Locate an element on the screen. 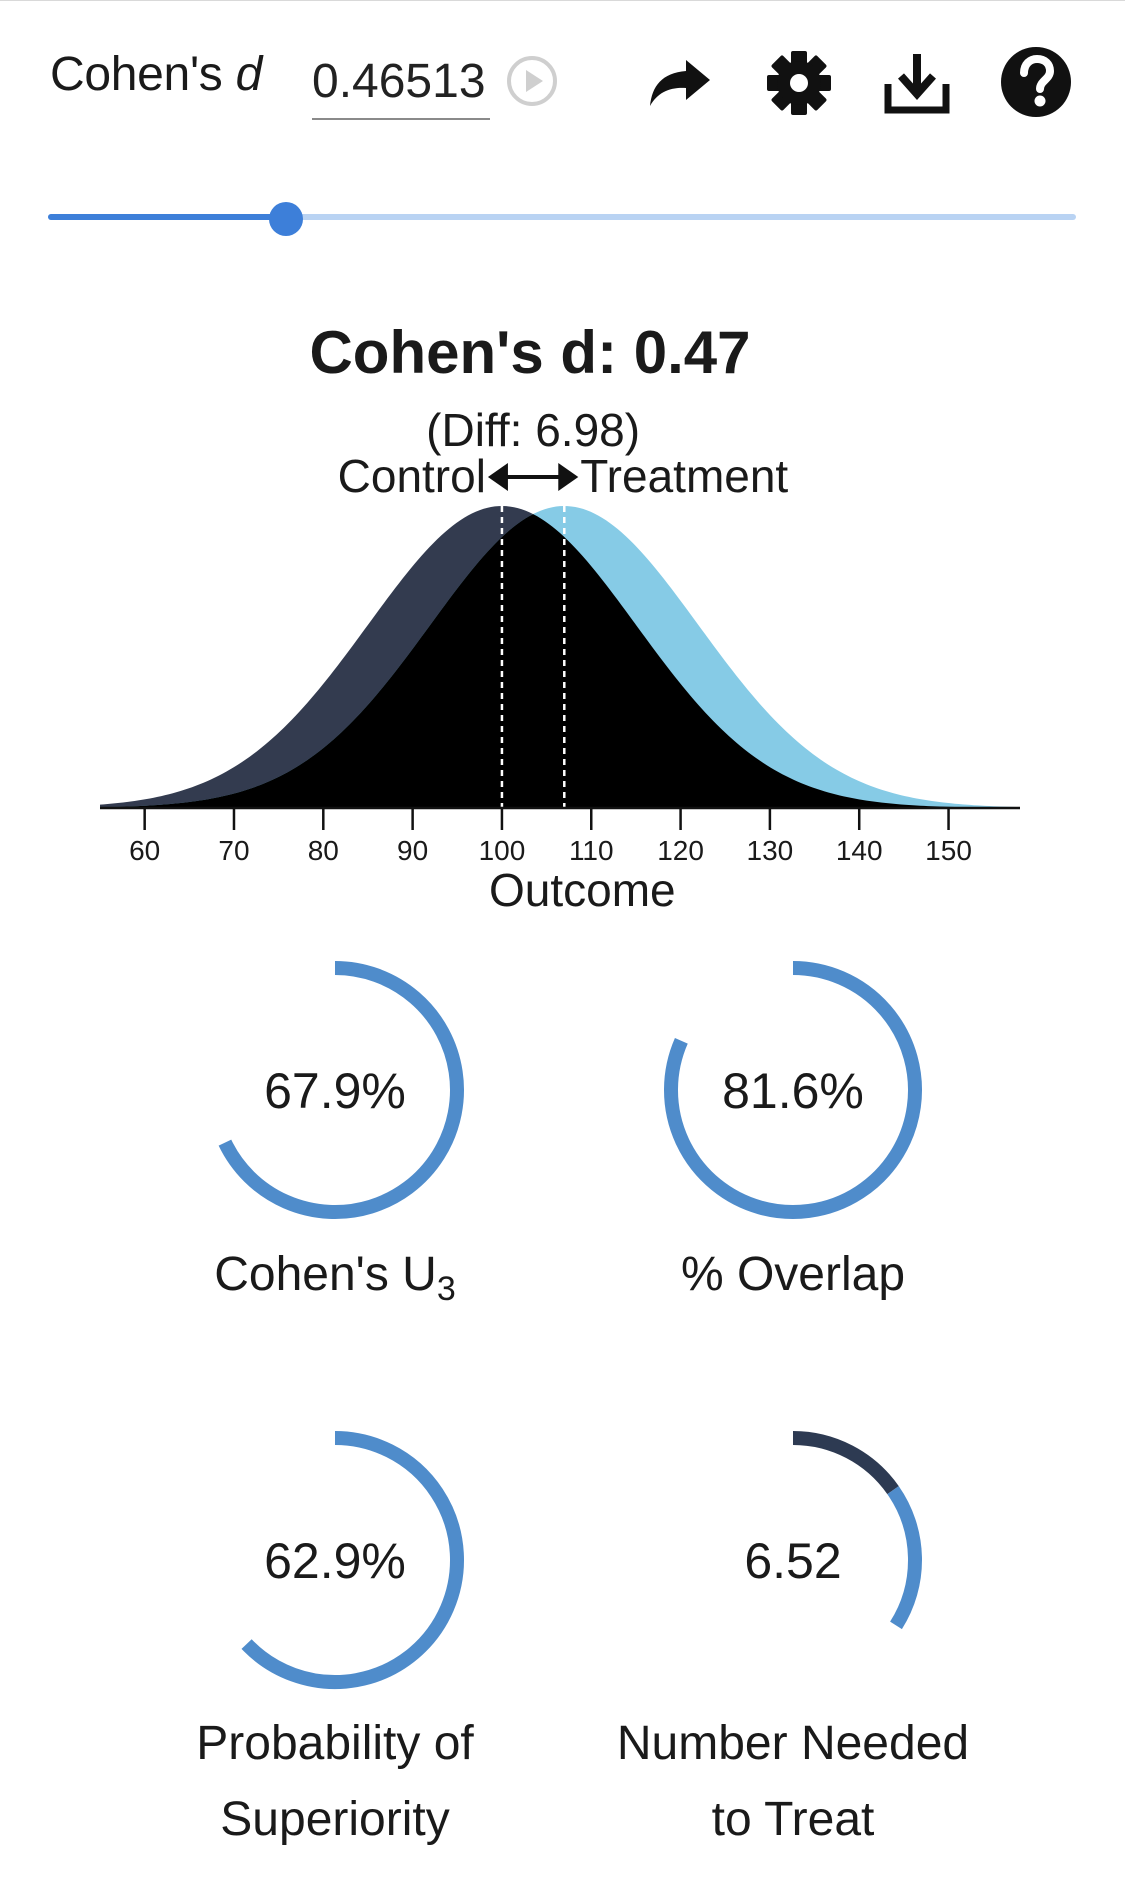 Image resolution: width=1125 pixels, height=1883 pixels. diff-arrowhead-right is located at coordinates (568, 477).